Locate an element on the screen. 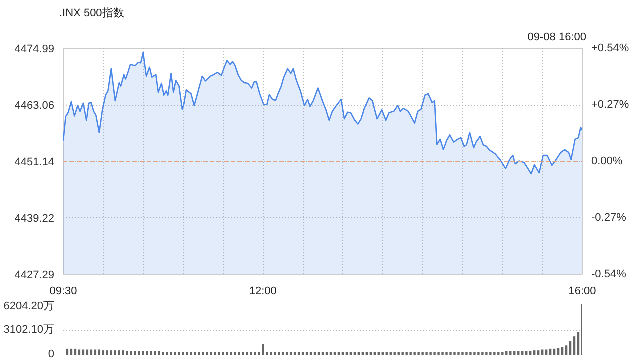 This screenshot has height=360, width=640. x-tick-label: 09:30 is located at coordinates (64, 292).